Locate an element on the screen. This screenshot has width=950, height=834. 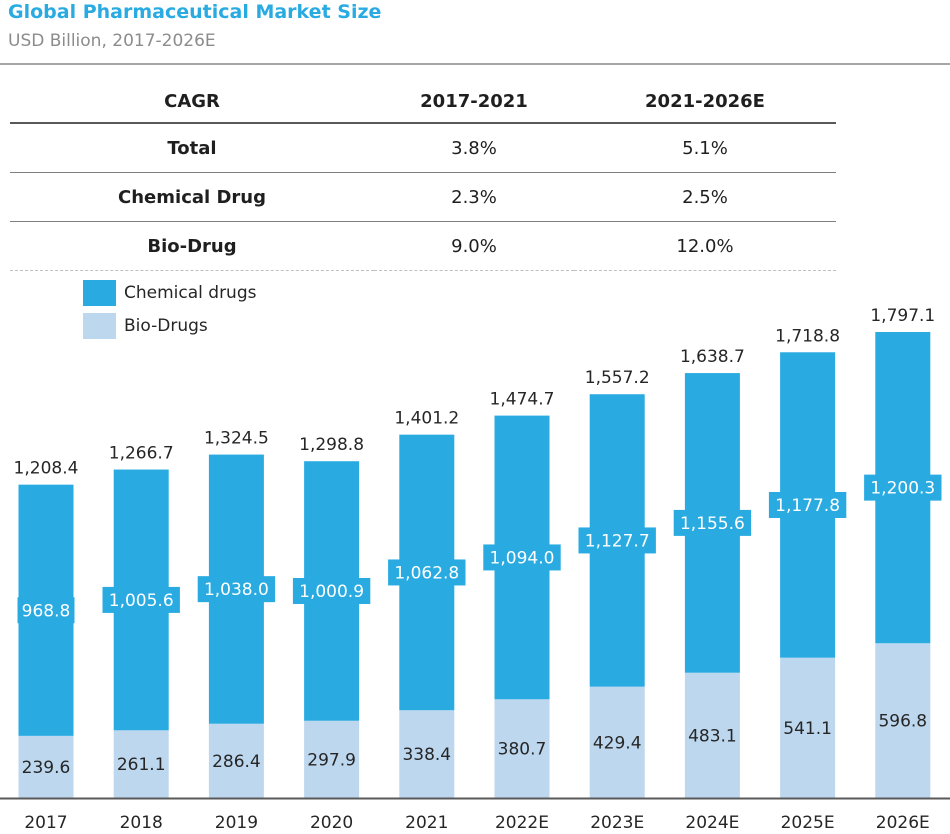
cagr-row-total: Total 3.8% 5.1% is located at coordinates (423, 148).